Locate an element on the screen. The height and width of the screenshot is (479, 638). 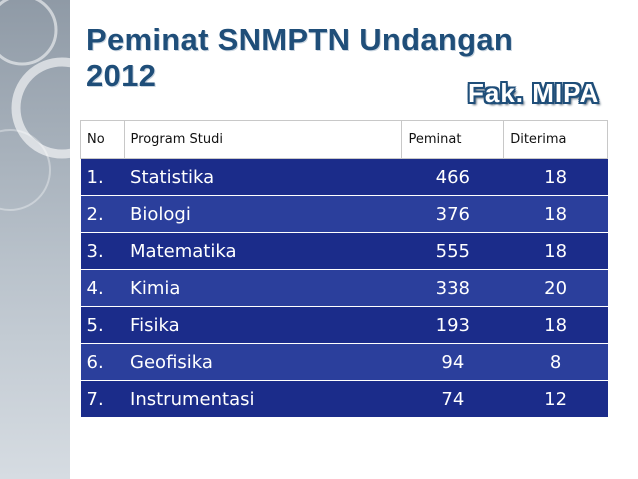
row-peminat: 466 is located at coordinates (452, 177).